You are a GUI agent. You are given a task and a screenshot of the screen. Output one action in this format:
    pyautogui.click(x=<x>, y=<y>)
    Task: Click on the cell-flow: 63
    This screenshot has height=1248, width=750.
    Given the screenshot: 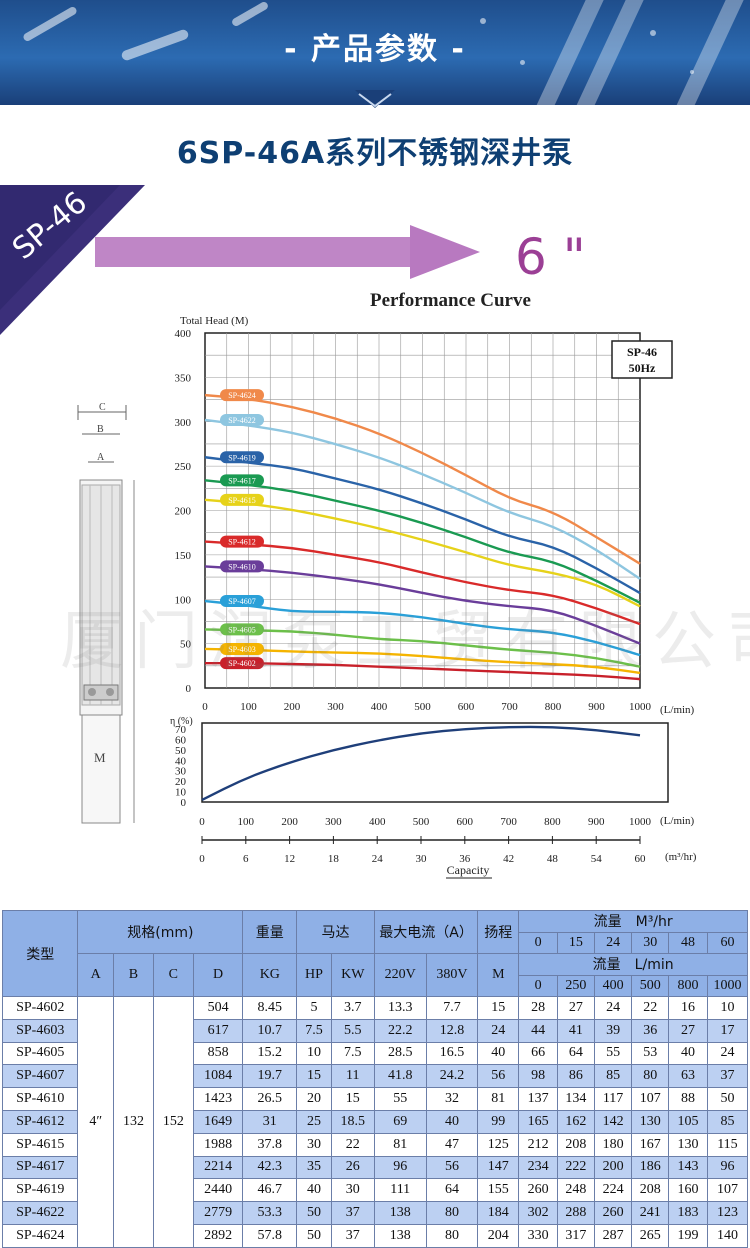 What is the action you would take?
    pyautogui.click(x=688, y=1076)
    